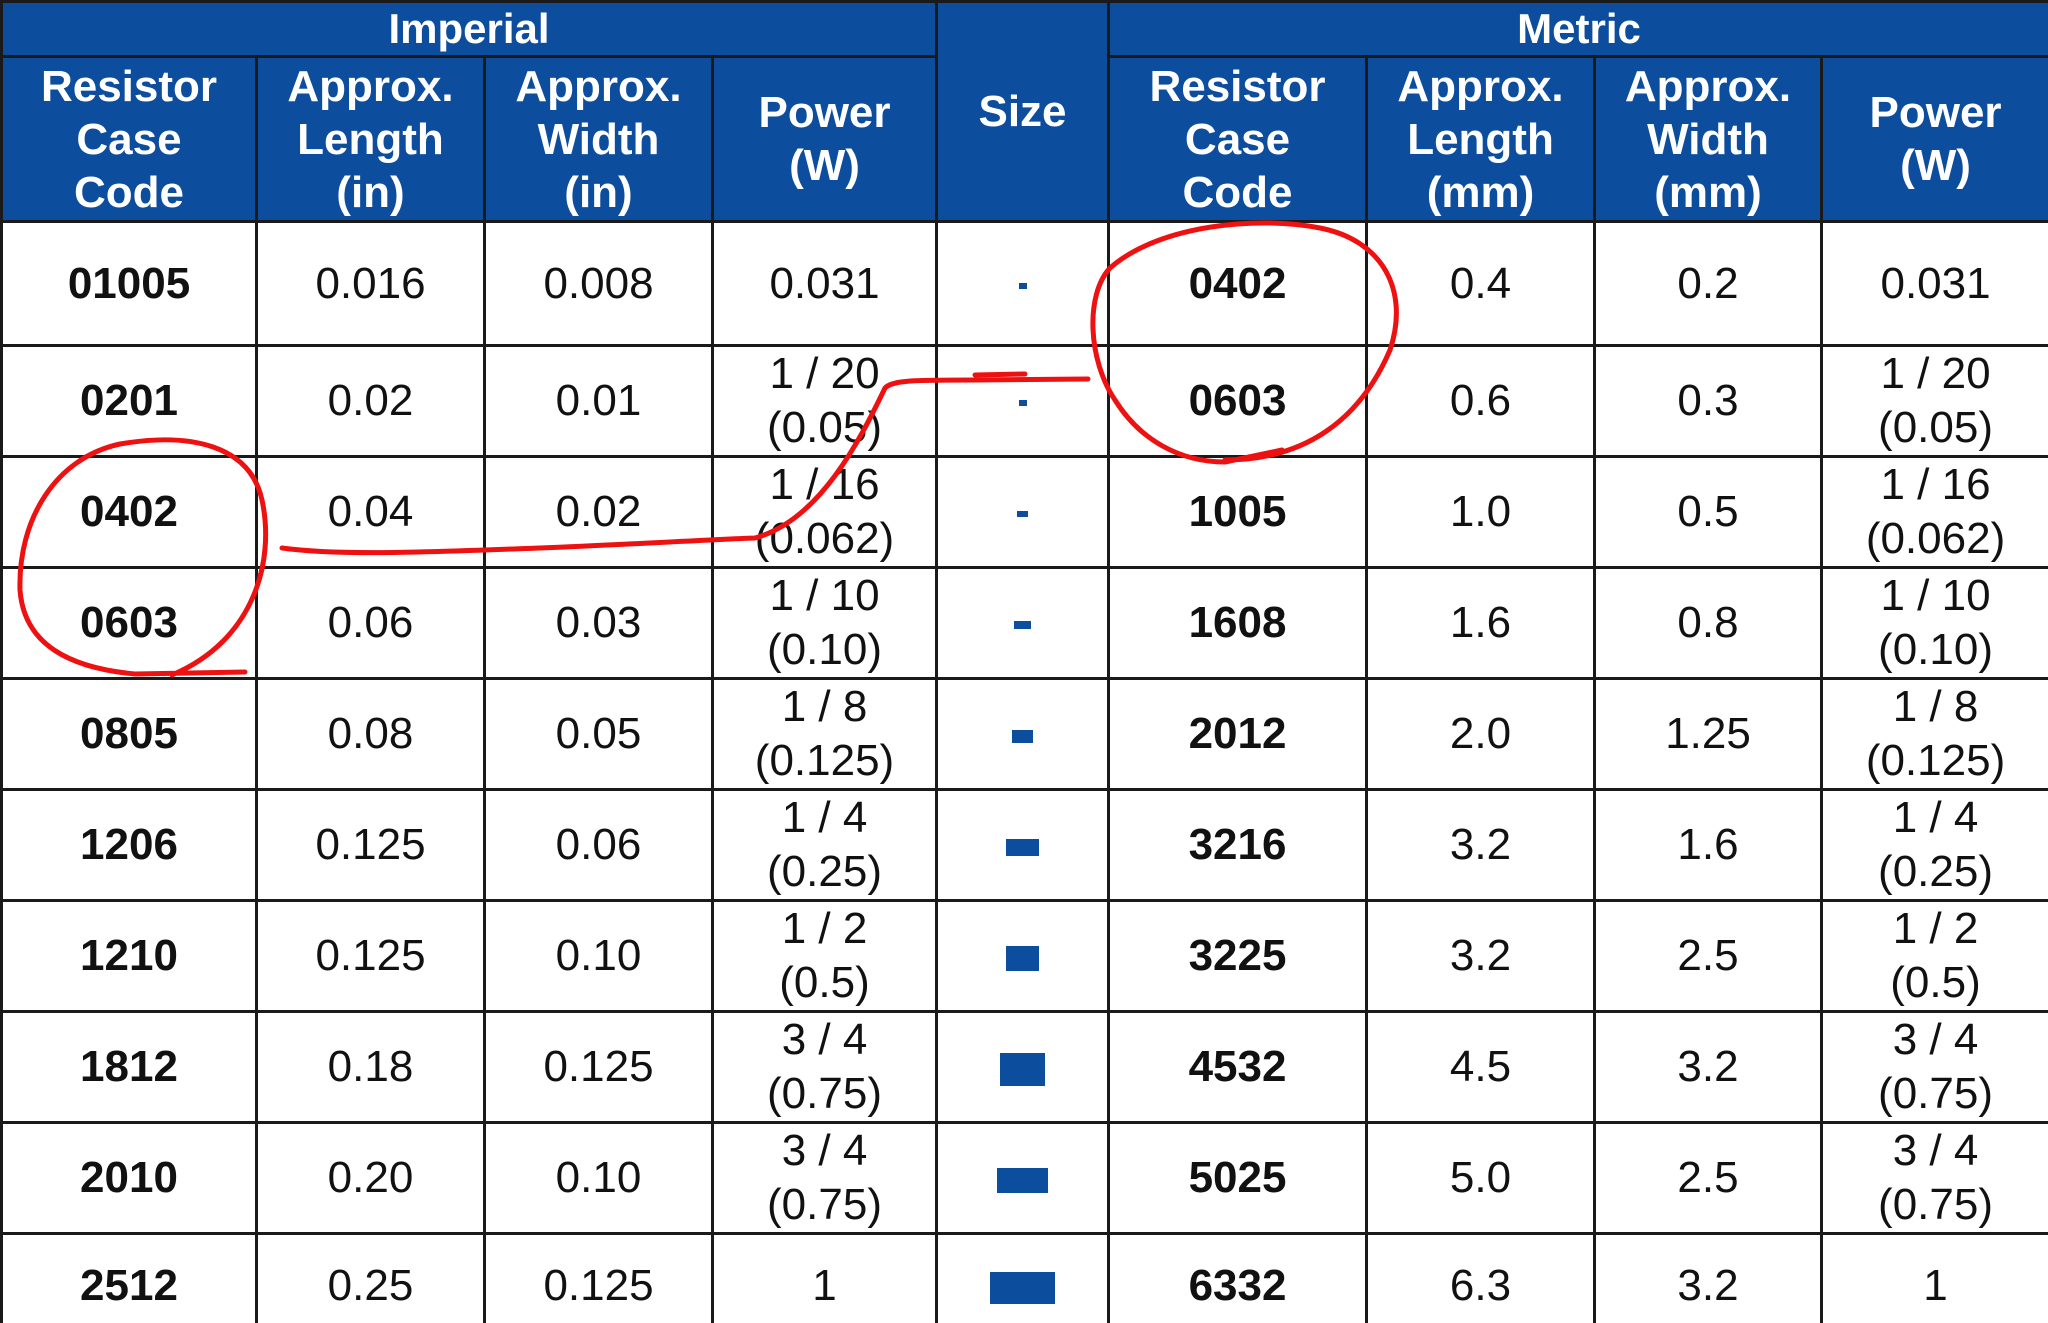 The height and width of the screenshot is (1323, 2048). I want to click on metric-power-header: Power (W), so click(1934, 139).